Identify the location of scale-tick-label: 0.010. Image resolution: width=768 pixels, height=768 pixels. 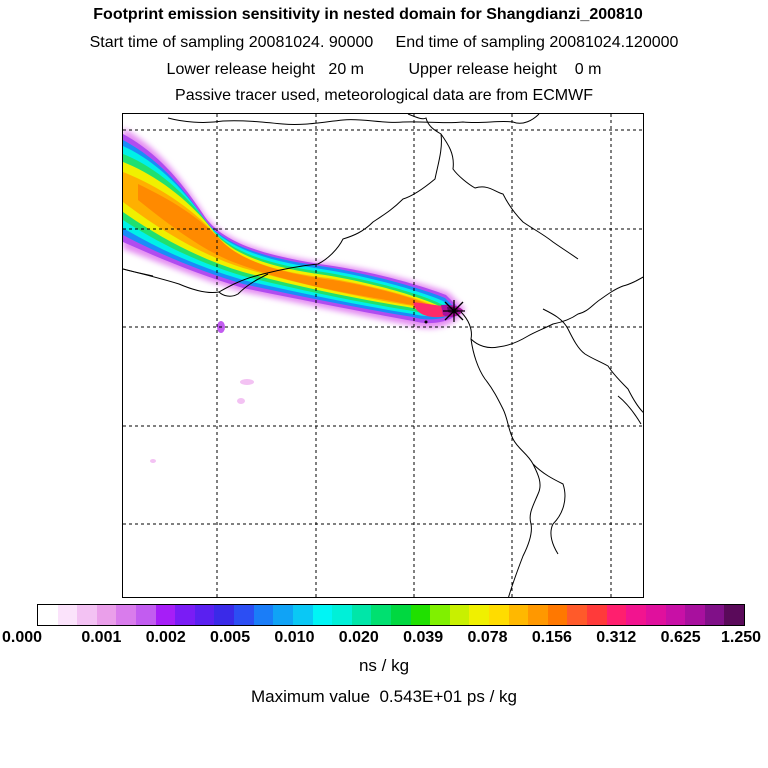
(294, 637).